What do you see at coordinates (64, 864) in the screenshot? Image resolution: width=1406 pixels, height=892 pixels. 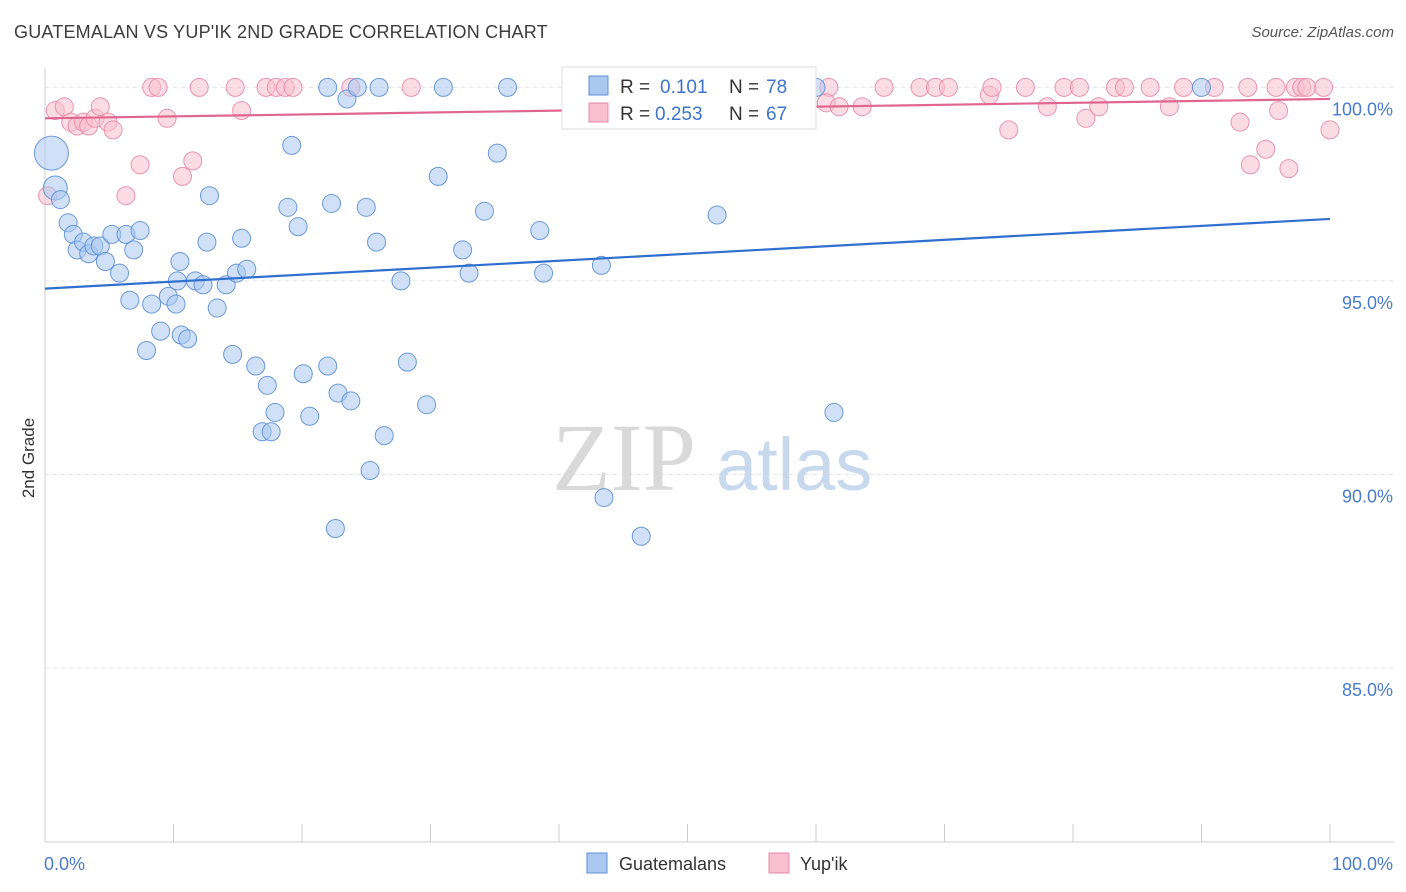 I see `x-tick-label: 0.0%` at bounding box center [64, 864].